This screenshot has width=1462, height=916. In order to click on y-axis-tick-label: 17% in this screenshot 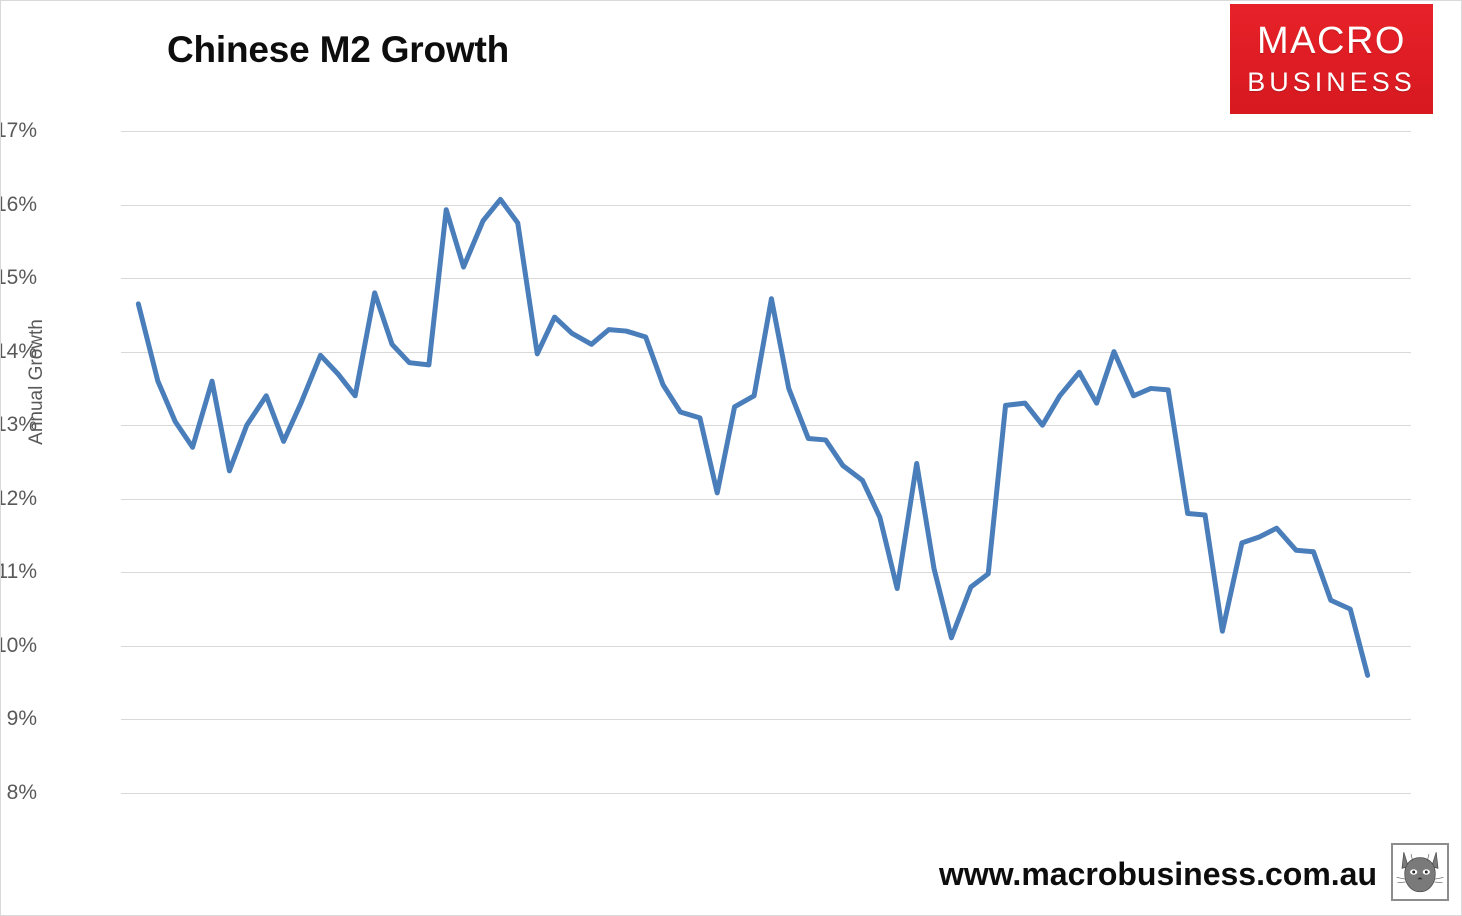, I will do `click(19, 130)`.